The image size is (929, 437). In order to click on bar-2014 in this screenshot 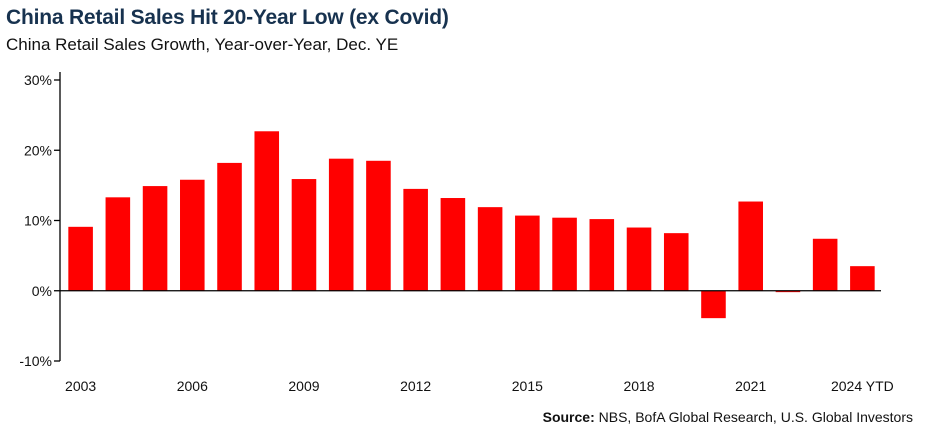, I will do `click(490, 249)`.